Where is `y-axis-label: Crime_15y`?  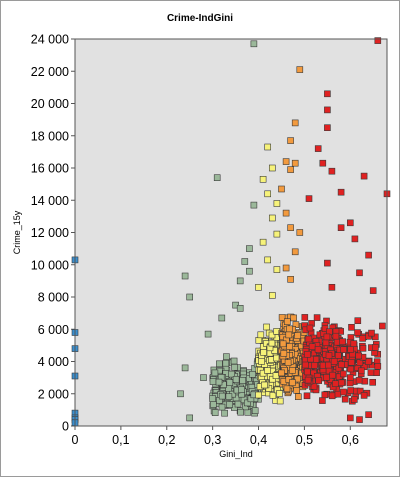 y-axis-label: Crime_15y is located at coordinates (17, 232).